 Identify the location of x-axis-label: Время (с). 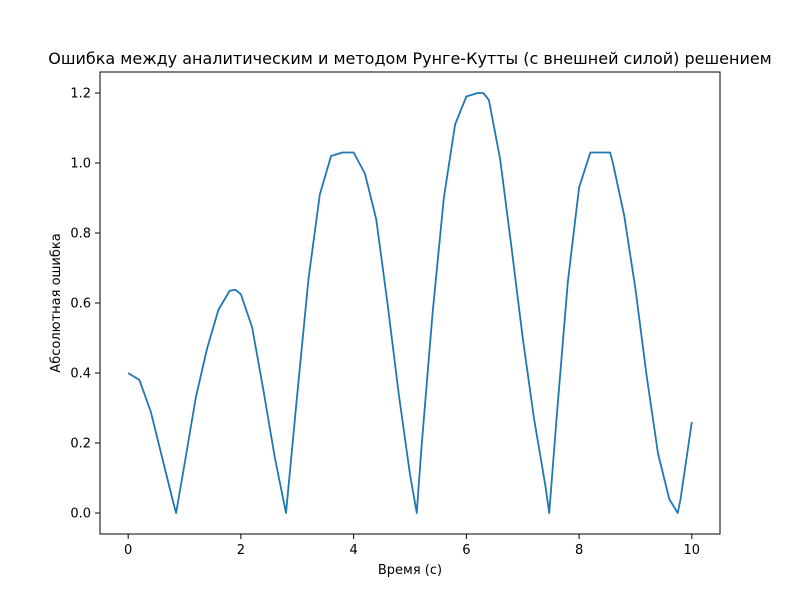
(410, 570).